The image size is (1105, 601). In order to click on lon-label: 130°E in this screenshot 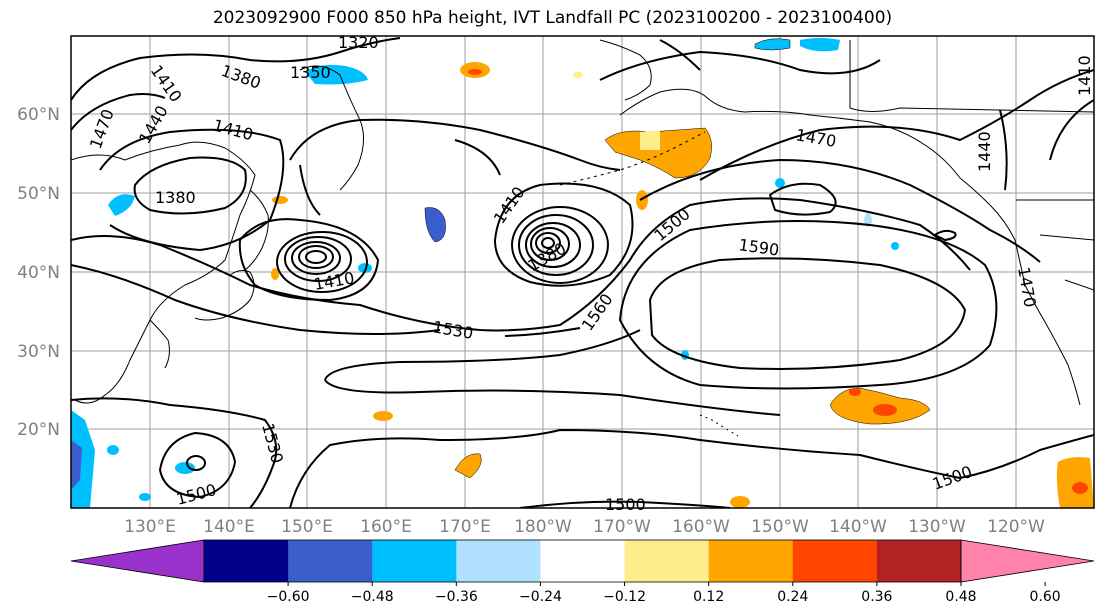, I will do `click(150, 527)`.